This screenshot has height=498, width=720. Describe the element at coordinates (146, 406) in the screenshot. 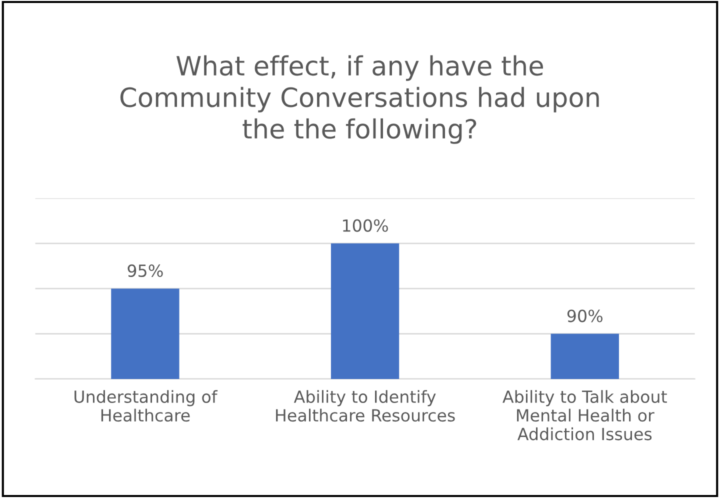

I see `x-tick-label: Understanding of Healthcare` at that location.